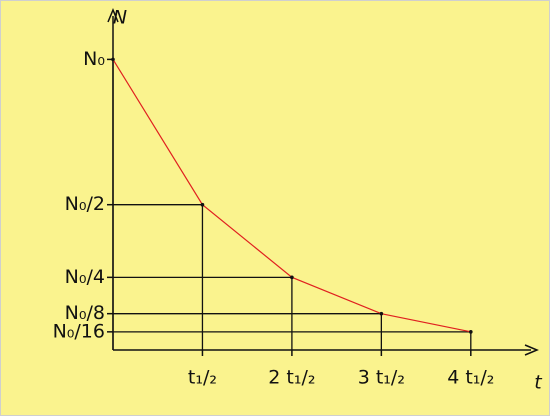 This screenshot has height=416, width=550. Describe the element at coordinates (85, 277) in the screenshot. I see `y-tick-label: N₀/4` at that location.